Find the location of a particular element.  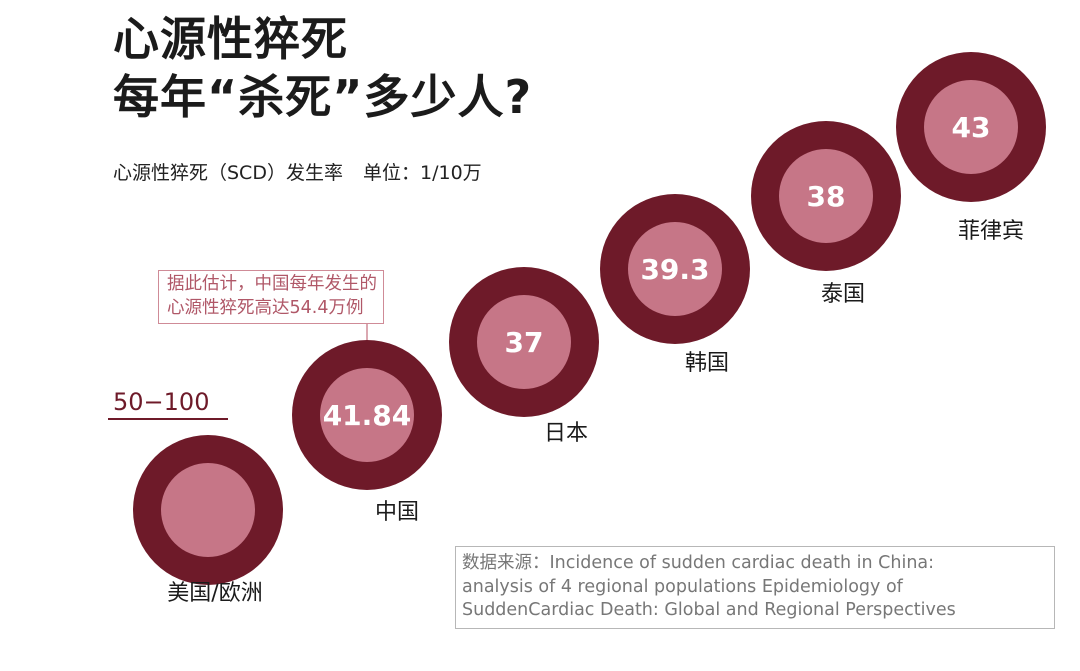

bubble-1-category-label: 中国 is located at coordinates (397, 512).